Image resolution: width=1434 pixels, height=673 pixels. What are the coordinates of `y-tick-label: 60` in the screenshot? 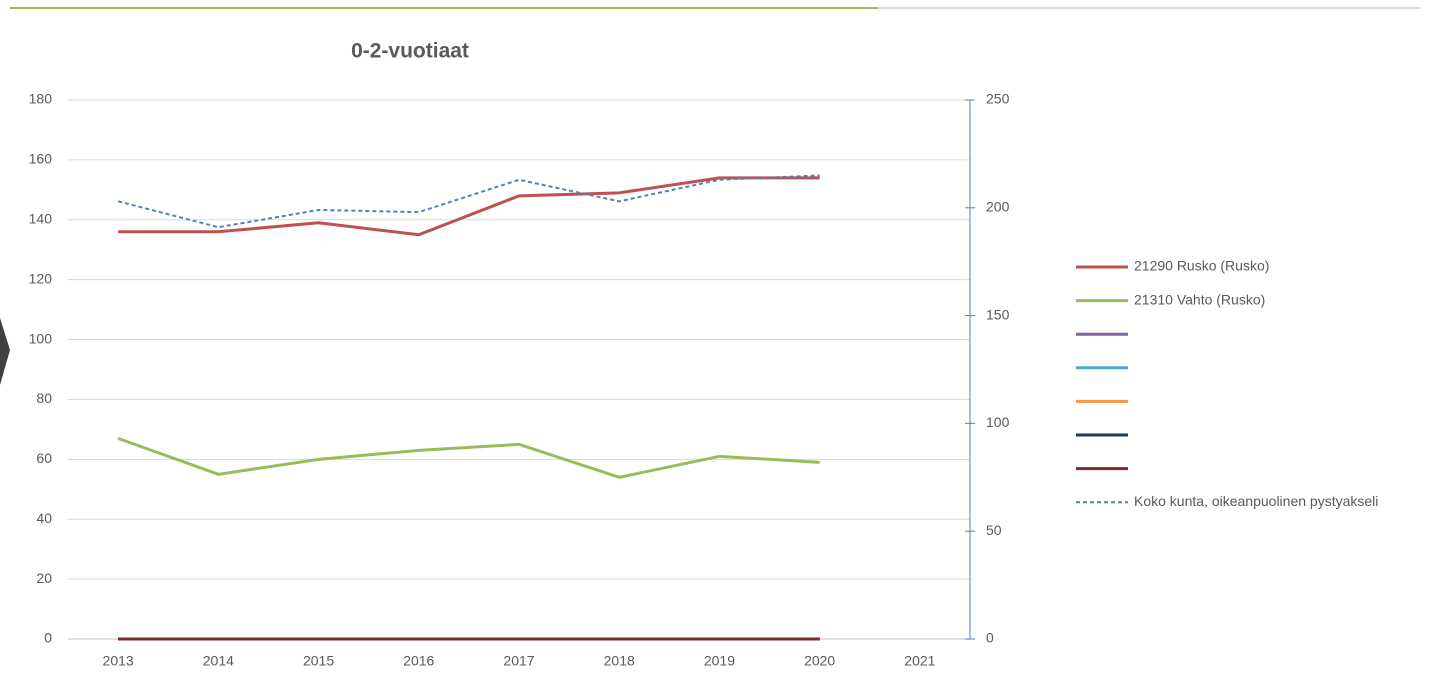 It's located at (44, 458).